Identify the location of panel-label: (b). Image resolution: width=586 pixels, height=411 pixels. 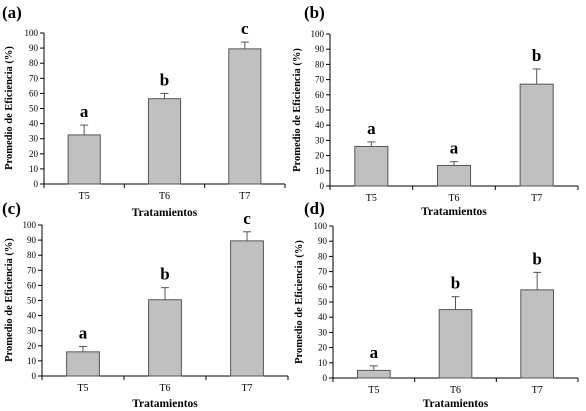
(314, 12).